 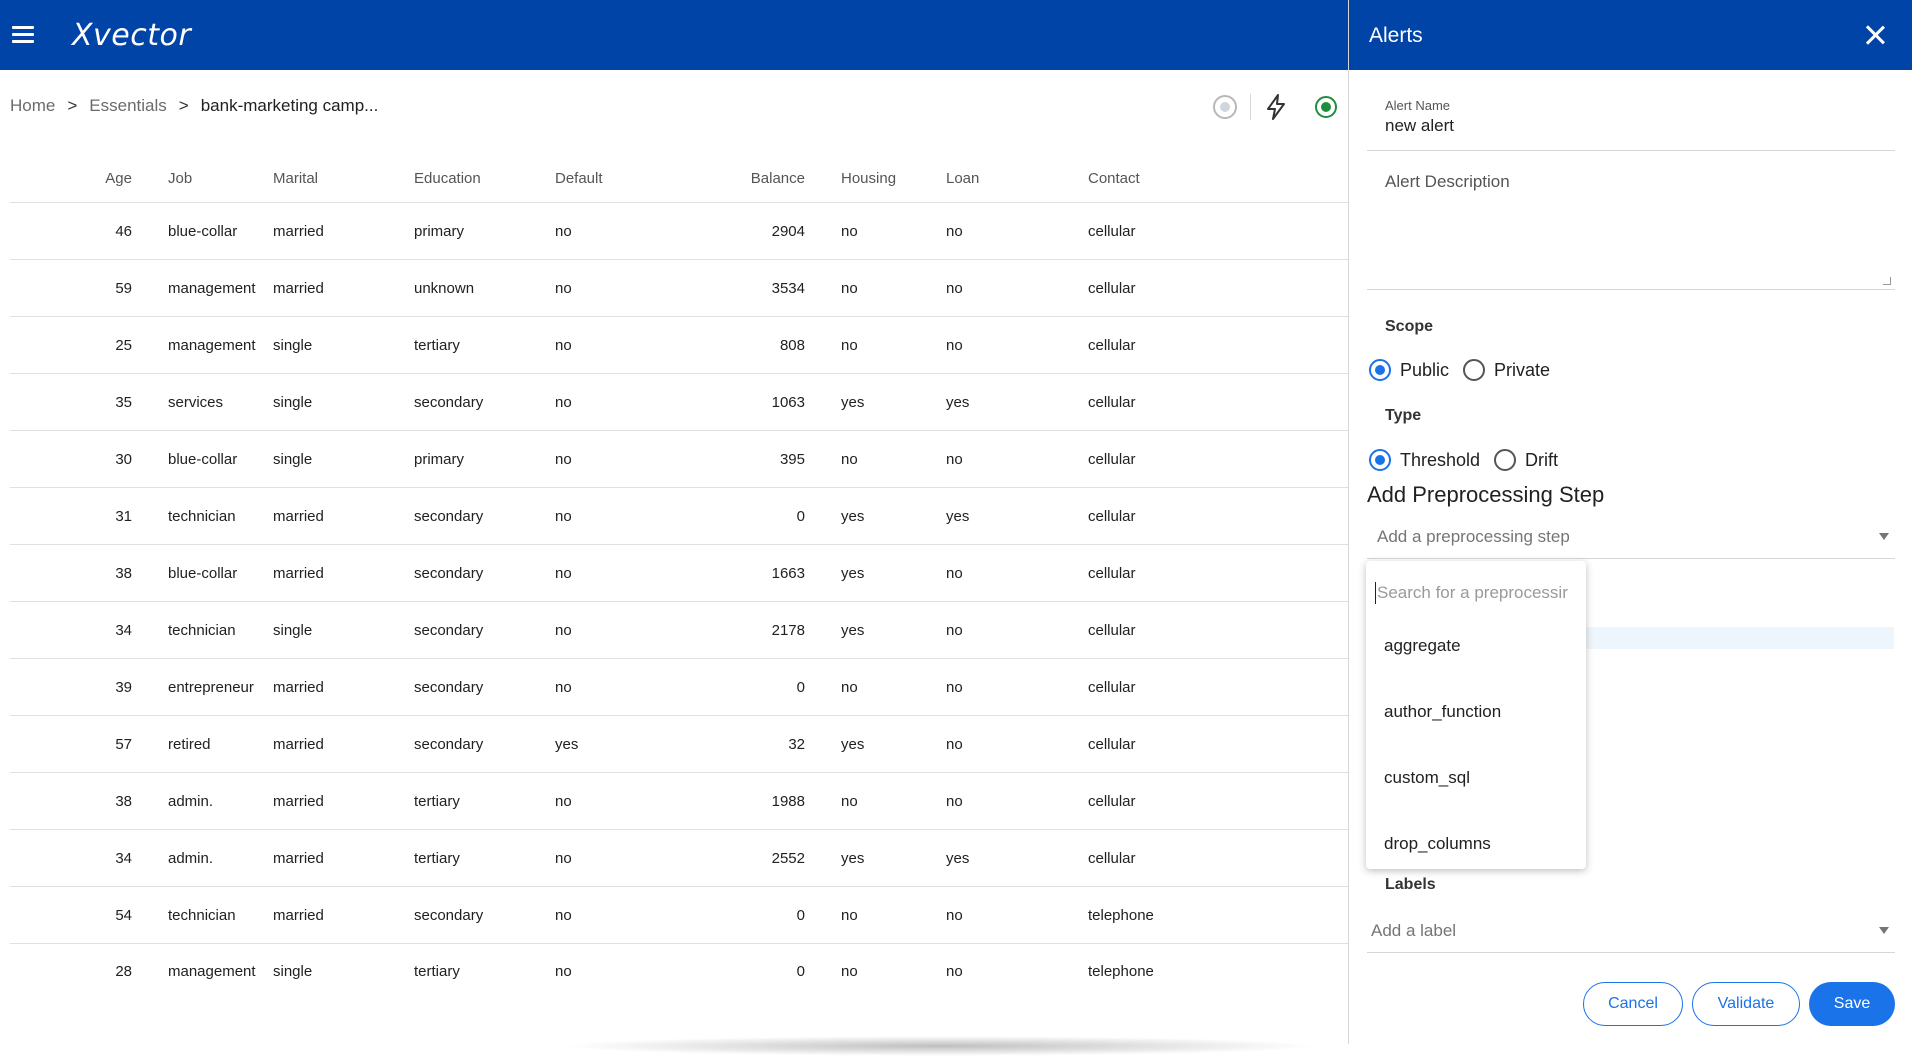 What do you see at coordinates (118, 178) in the screenshot?
I see `column-header-age: Age` at bounding box center [118, 178].